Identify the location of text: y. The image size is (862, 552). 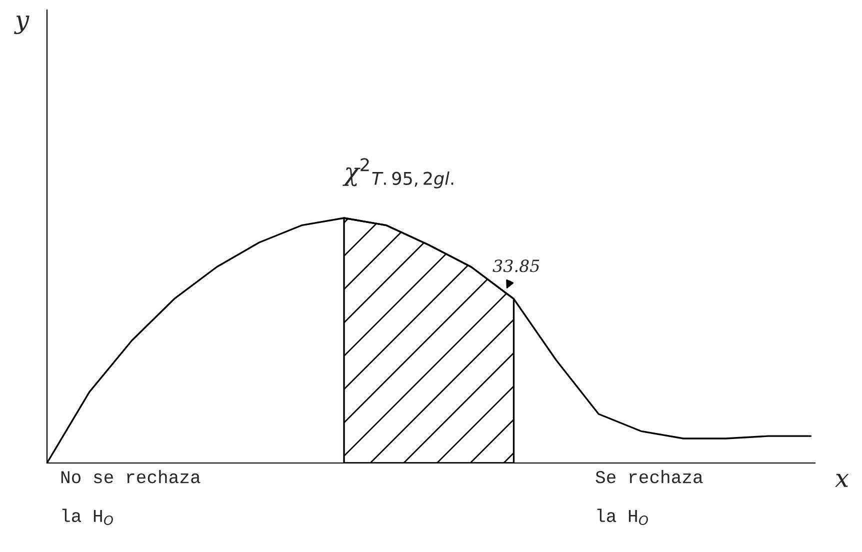
(22, 25).